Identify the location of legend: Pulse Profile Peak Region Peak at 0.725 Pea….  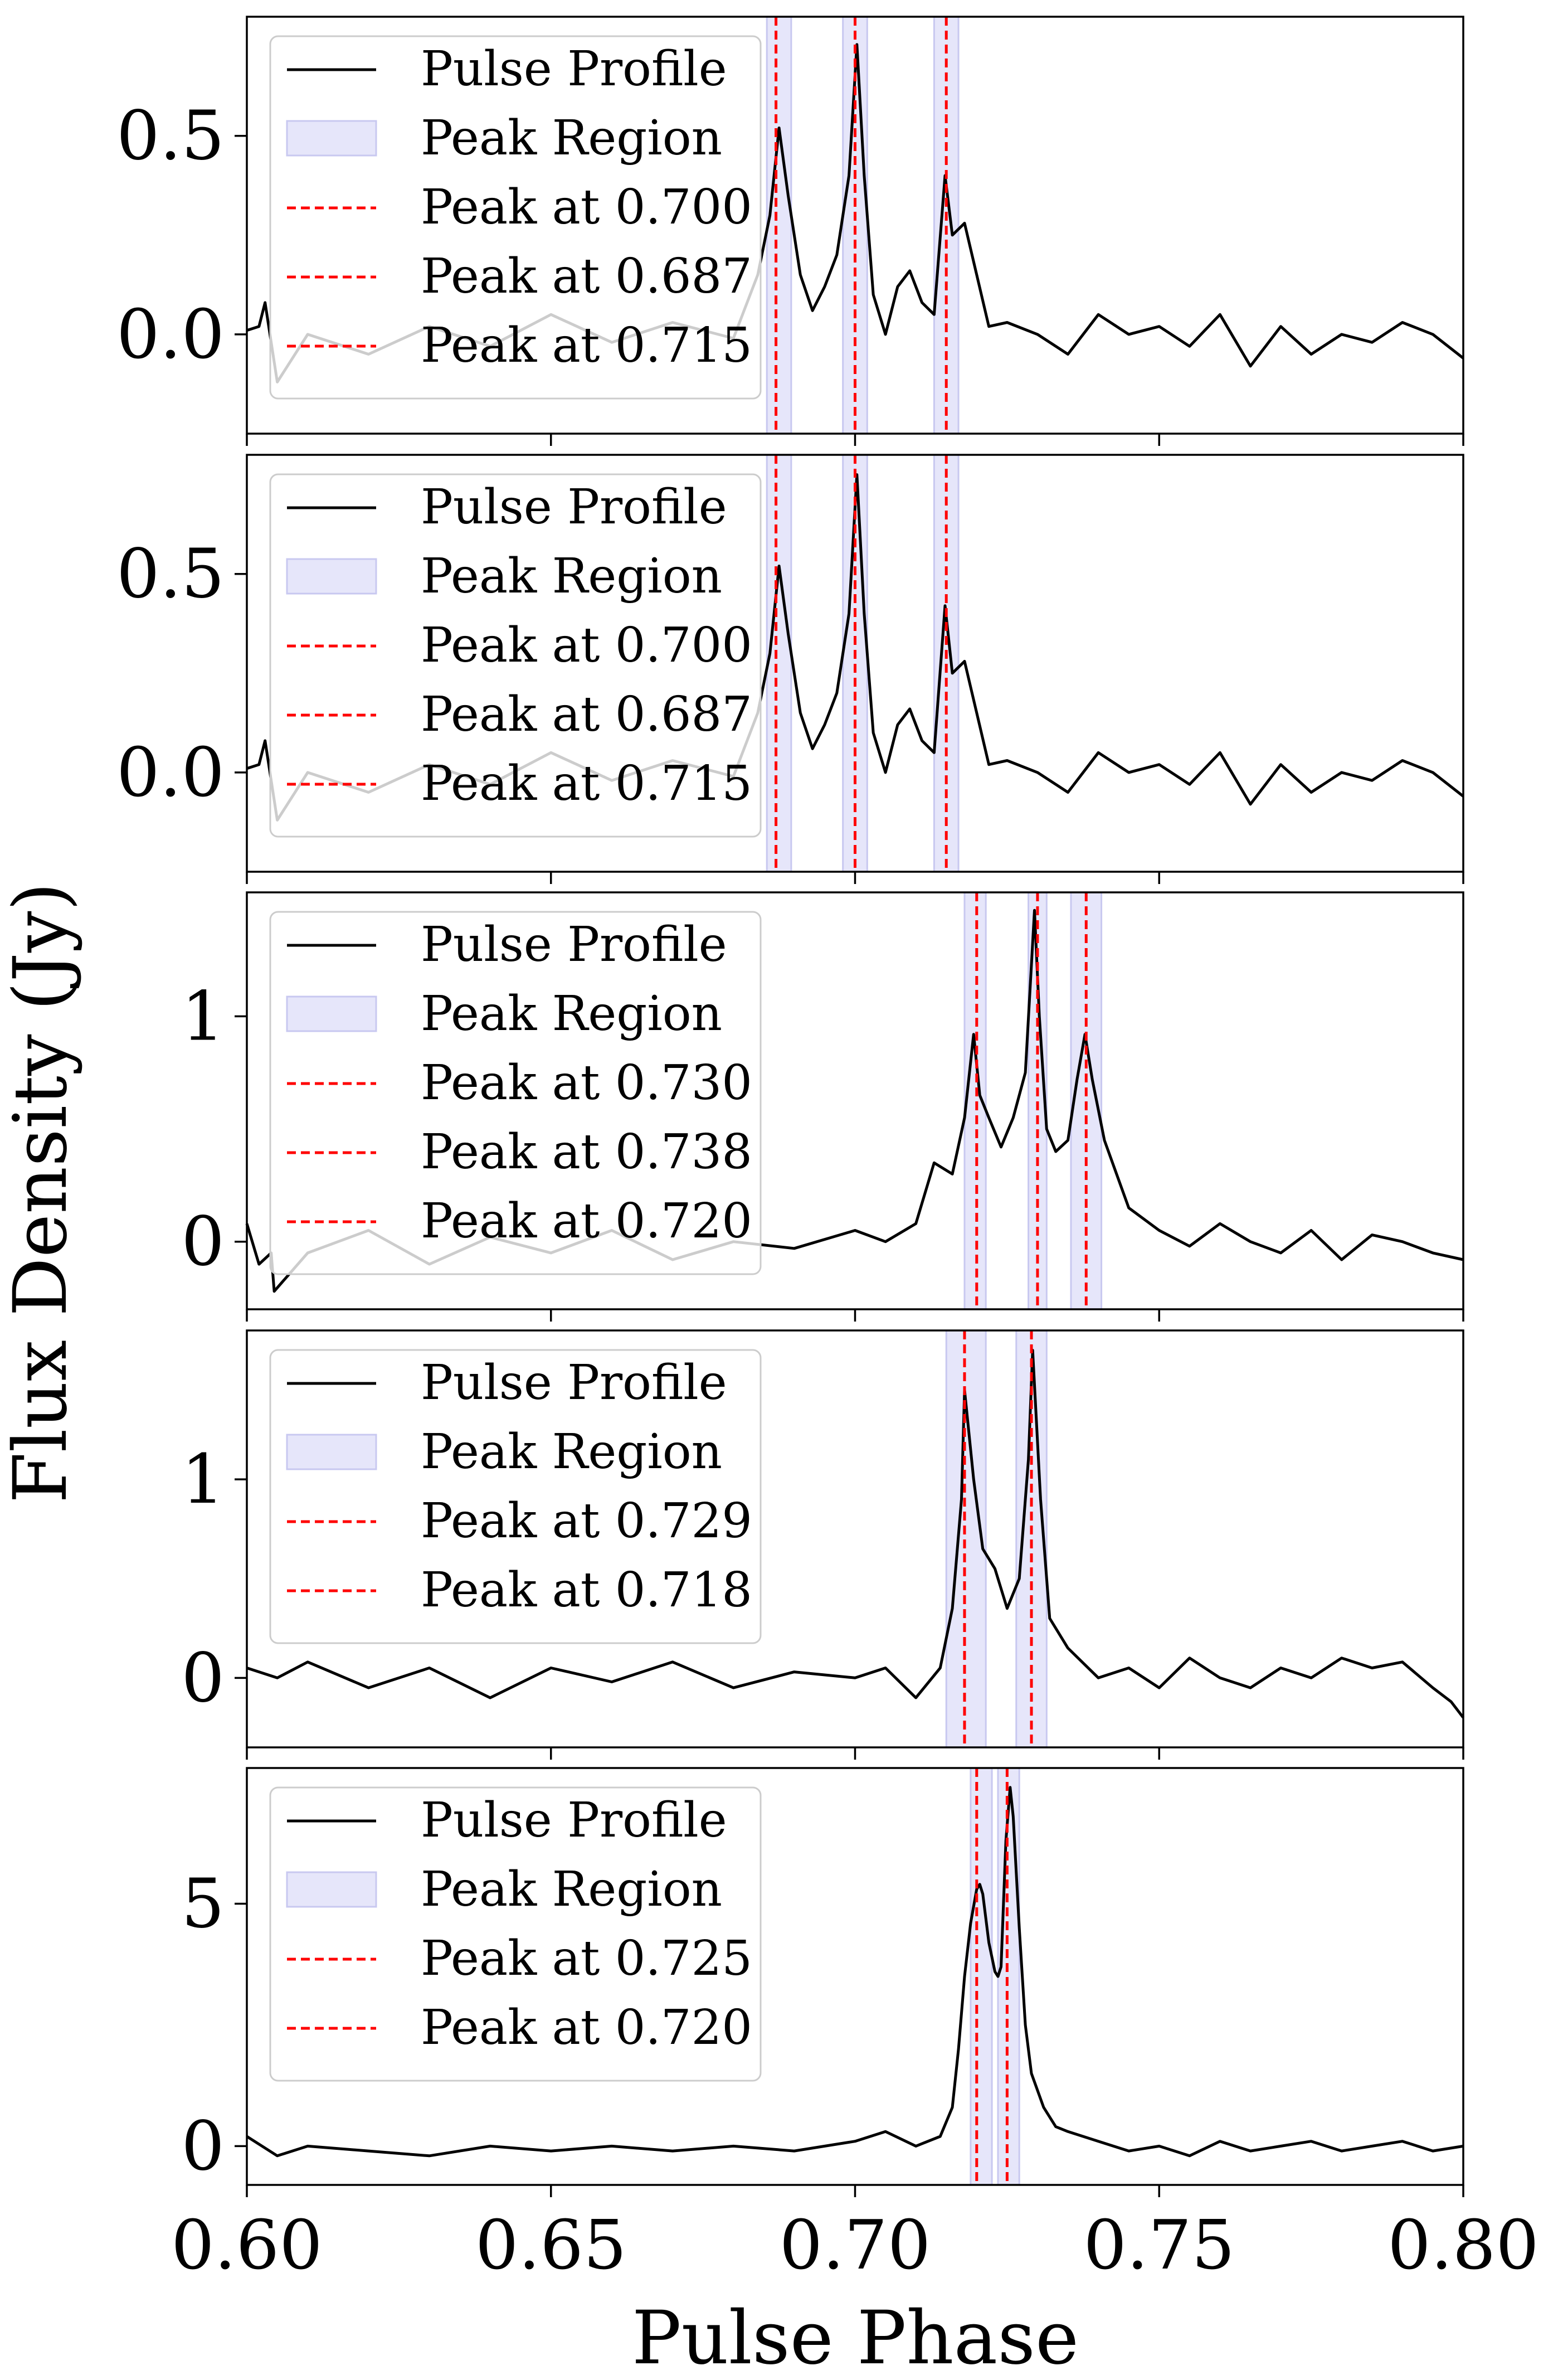
(515, 1934).